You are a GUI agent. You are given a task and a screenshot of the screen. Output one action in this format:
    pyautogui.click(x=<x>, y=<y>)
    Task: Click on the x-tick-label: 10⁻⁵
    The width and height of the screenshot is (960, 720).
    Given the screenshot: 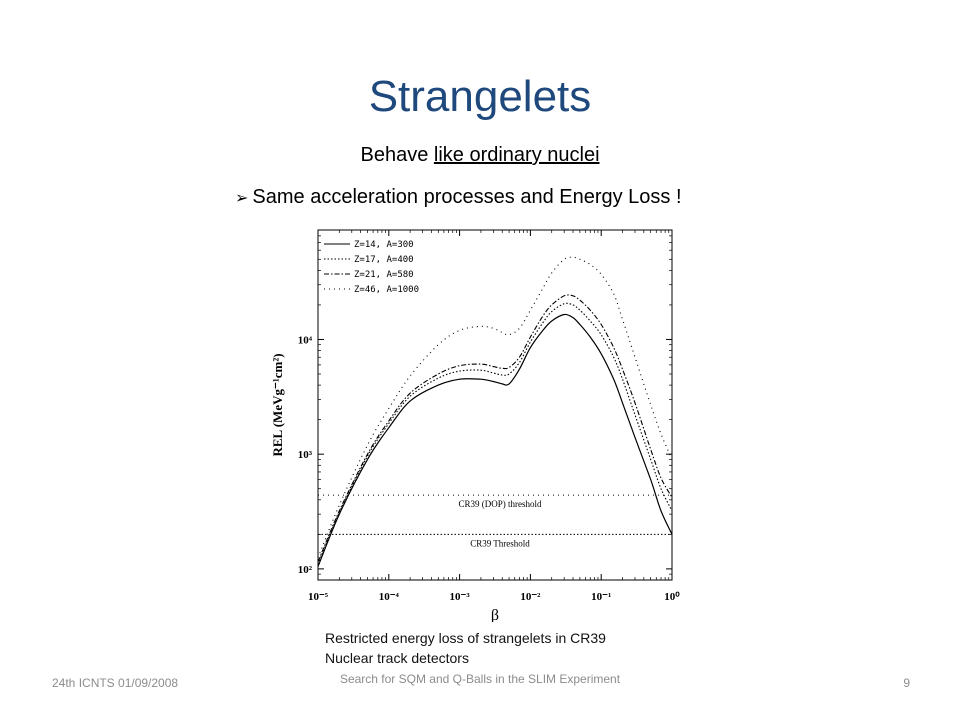 What is the action you would take?
    pyautogui.click(x=318, y=597)
    